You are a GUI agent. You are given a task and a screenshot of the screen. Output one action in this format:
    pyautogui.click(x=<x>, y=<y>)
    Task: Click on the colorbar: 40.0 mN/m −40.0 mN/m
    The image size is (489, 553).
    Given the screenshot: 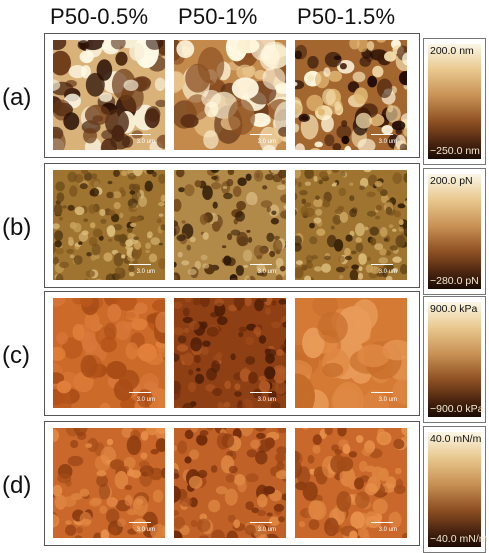 What is the action you would take?
    pyautogui.click(x=455, y=489)
    